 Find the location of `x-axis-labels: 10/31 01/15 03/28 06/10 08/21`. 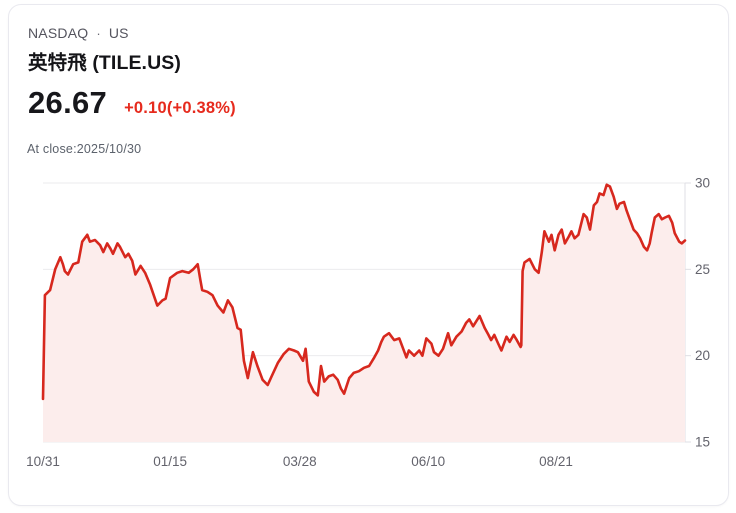

x-axis-labels: 10/31 01/15 03/28 06/10 08/21 is located at coordinates (299, 461).